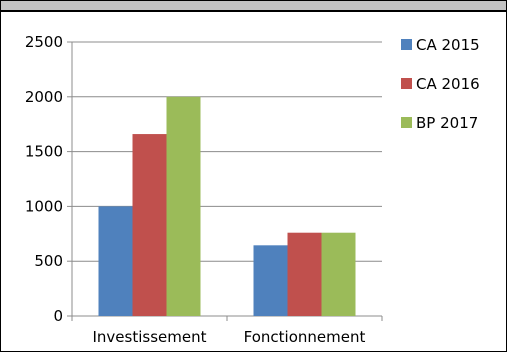 The height and width of the screenshot is (352, 507). What do you see at coordinates (150, 337) in the screenshot?
I see `x-tick-label: Investissement` at bounding box center [150, 337].